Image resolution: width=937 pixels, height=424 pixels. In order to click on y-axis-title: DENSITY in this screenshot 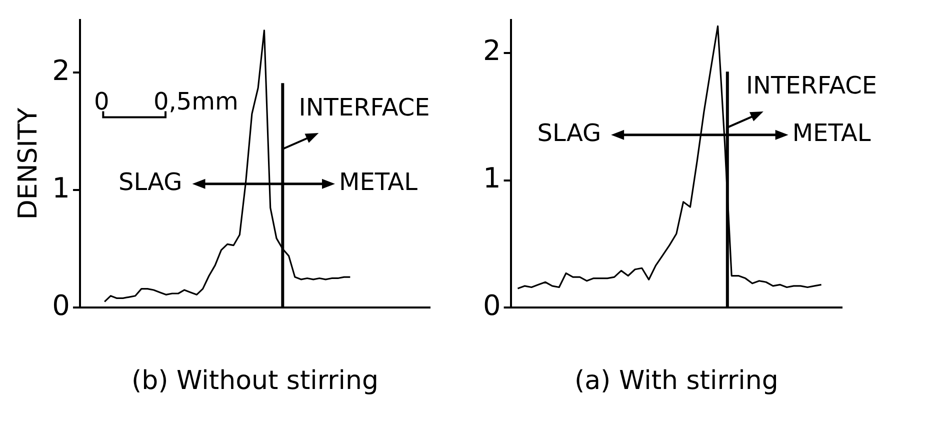, I will do `click(28, 164)`.